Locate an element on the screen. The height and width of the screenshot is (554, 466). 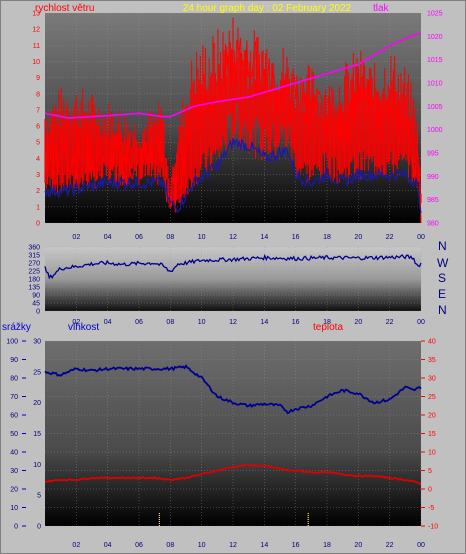
pressure-y-tick-1: 985 is located at coordinates (433, 200).